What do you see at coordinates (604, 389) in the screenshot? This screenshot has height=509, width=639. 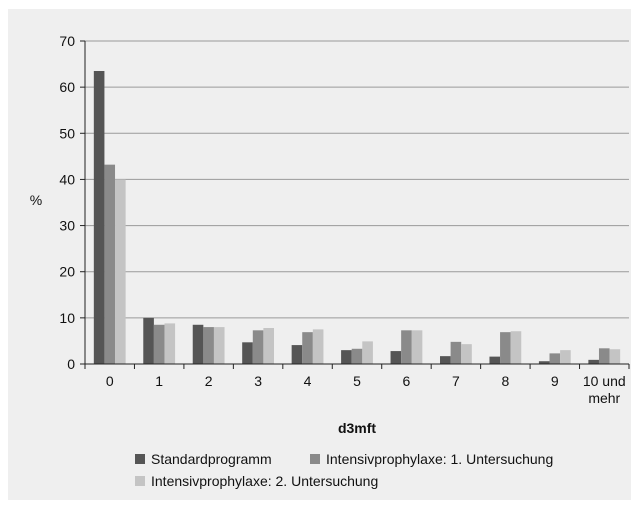 I see `x-tick-label: 10 und mehr` at bounding box center [604, 389].